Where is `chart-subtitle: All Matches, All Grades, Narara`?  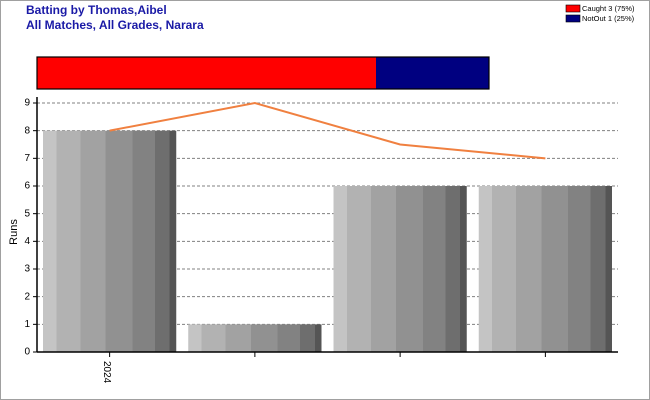
chart-subtitle: All Matches, All Grades, Narara is located at coordinates (115, 25).